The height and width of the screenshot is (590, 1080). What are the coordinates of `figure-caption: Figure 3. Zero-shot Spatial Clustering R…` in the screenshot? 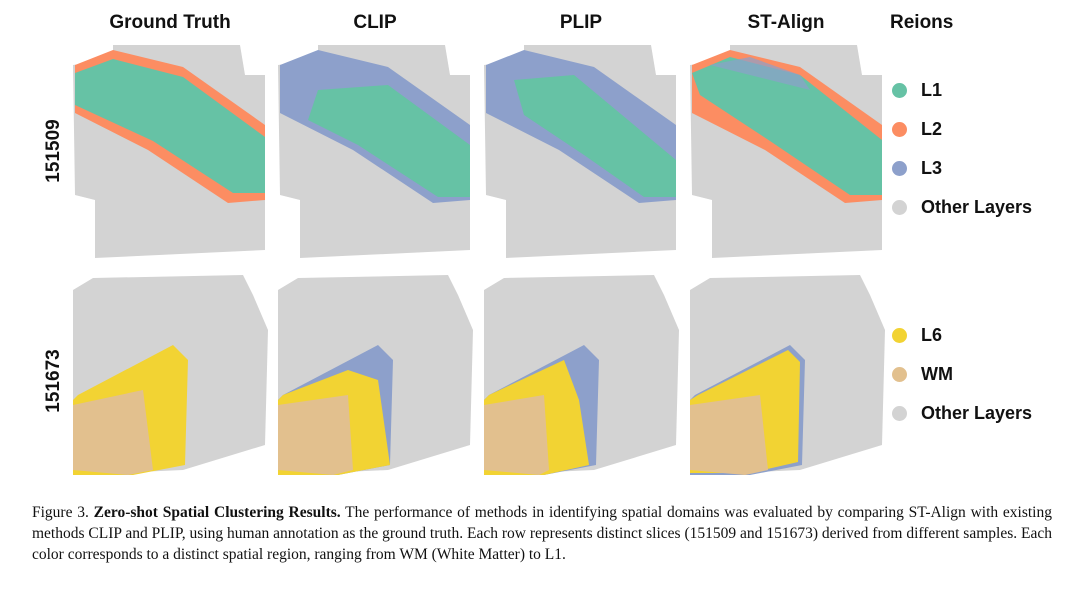 It's located at (542, 533).